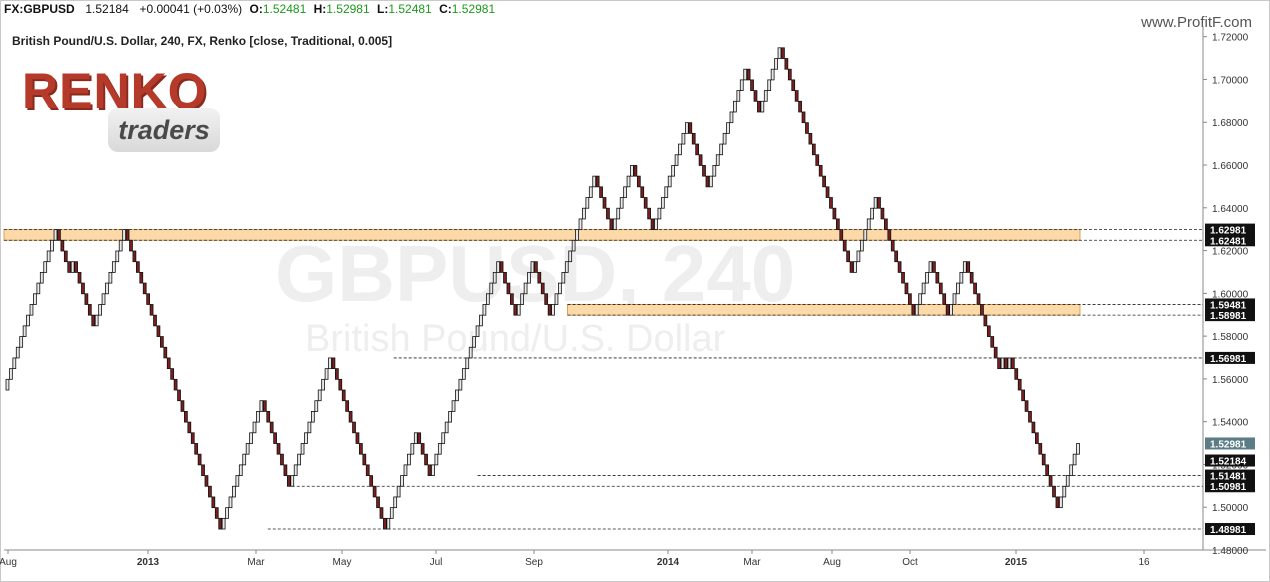  I want to click on level-price-tag, so click(1230, 240).